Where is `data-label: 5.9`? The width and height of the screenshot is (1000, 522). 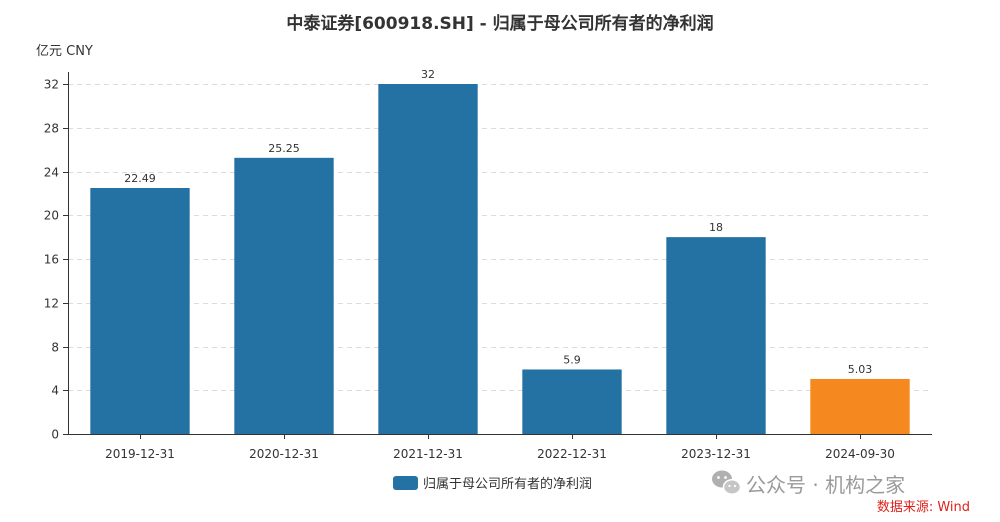
data-label: 5.9 is located at coordinates (572, 359).